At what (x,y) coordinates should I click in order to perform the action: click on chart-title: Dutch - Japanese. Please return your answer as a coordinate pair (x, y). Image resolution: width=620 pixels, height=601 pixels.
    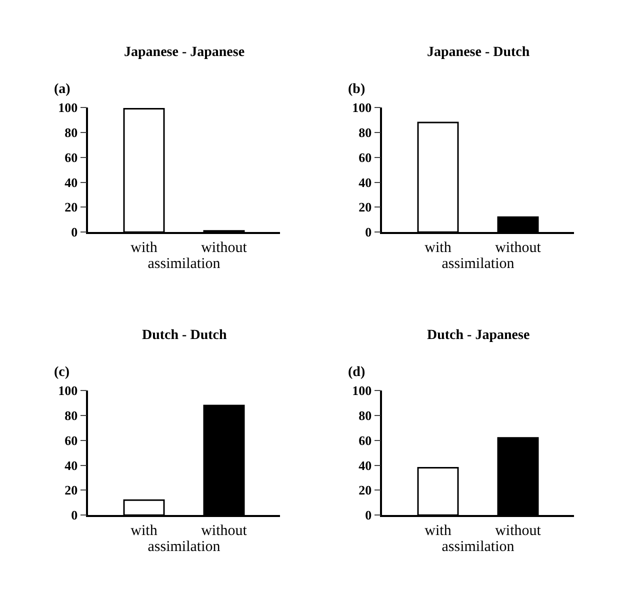
    Looking at the image, I should click on (478, 335).